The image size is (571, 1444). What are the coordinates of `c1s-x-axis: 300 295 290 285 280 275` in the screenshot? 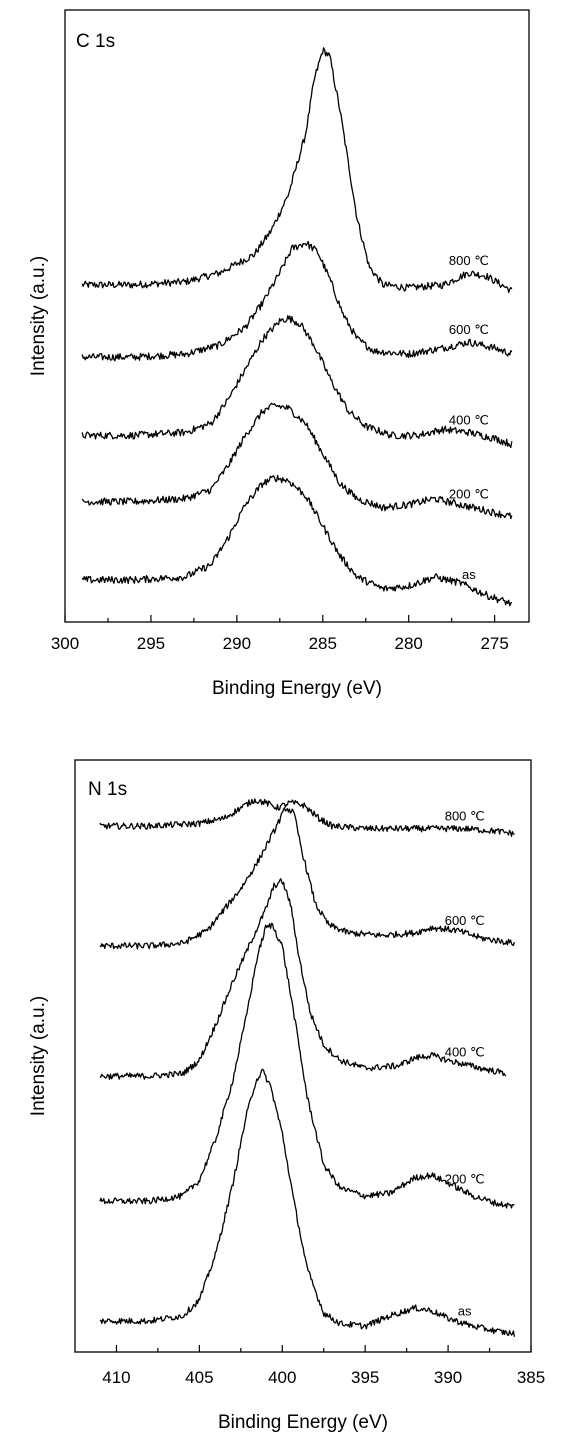 It's located at (280, 634).